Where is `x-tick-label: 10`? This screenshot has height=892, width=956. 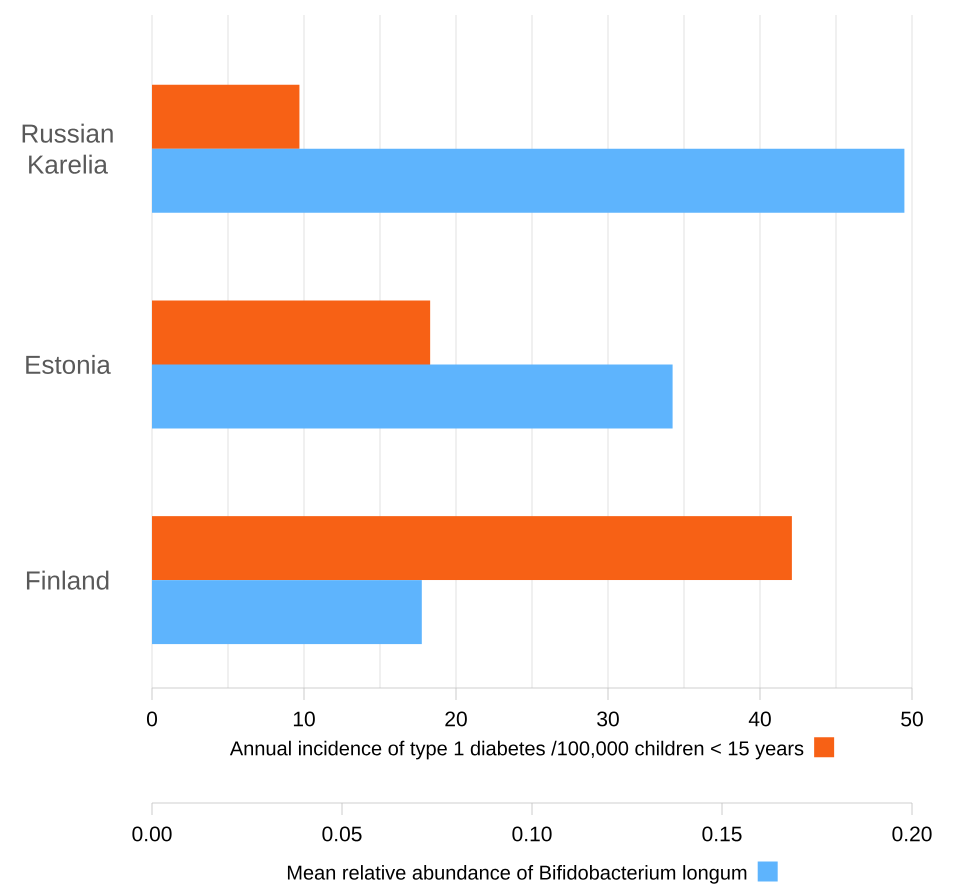 x-tick-label: 10 is located at coordinates (304, 719).